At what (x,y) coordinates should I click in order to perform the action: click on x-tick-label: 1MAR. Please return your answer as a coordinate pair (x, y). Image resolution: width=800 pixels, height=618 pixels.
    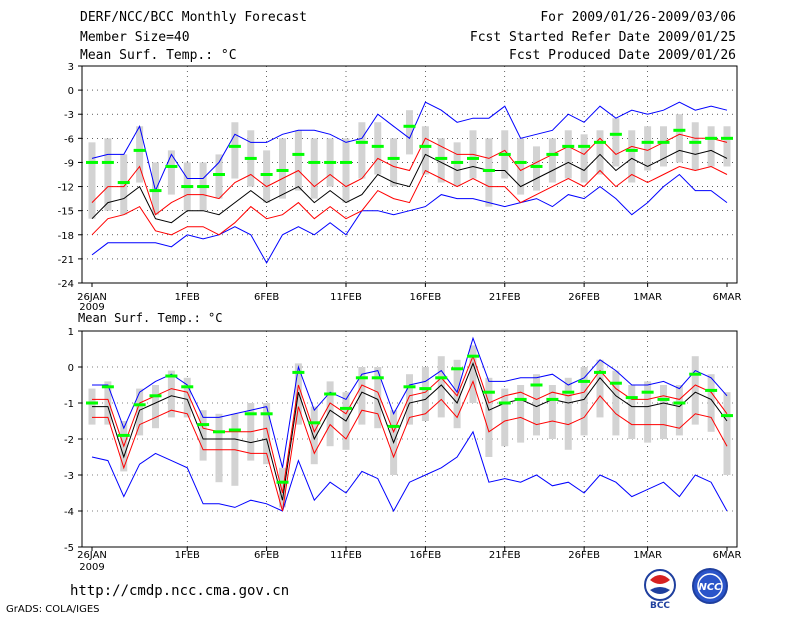
    Looking at the image, I should click on (647, 555).